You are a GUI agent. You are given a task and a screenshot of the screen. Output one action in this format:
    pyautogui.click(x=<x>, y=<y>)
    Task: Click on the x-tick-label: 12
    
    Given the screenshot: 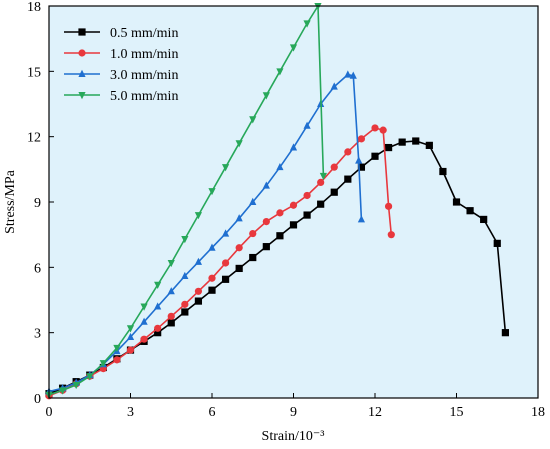 What is the action you would take?
    pyautogui.click(x=375, y=412)
    